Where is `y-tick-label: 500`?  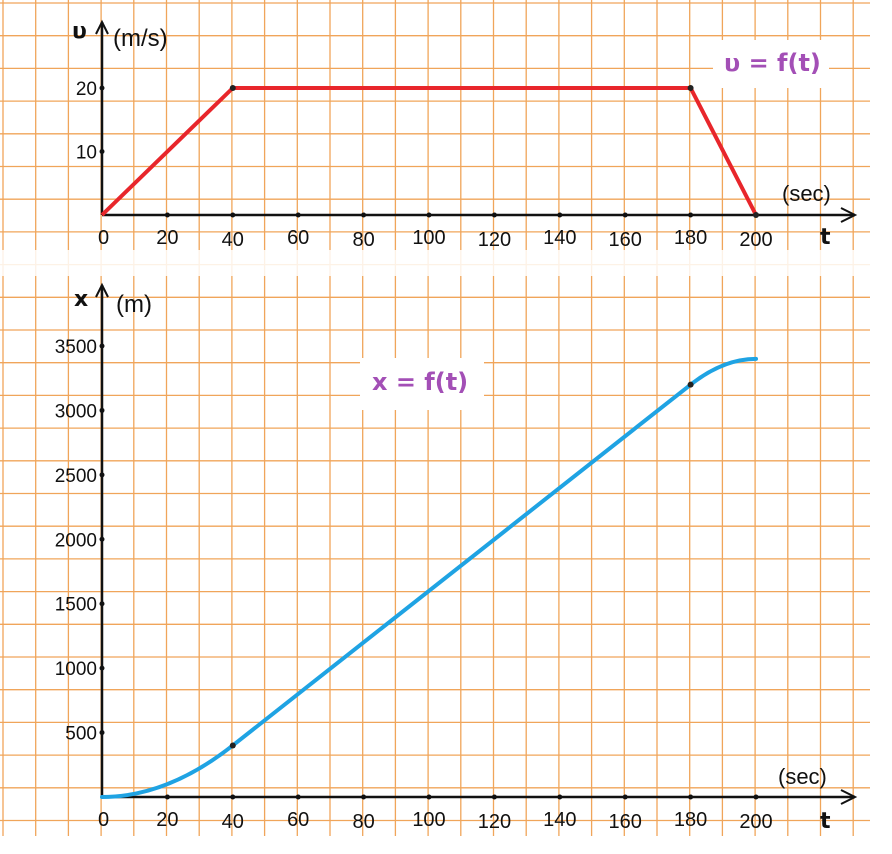 y-tick-label: 500 is located at coordinates (81, 734).